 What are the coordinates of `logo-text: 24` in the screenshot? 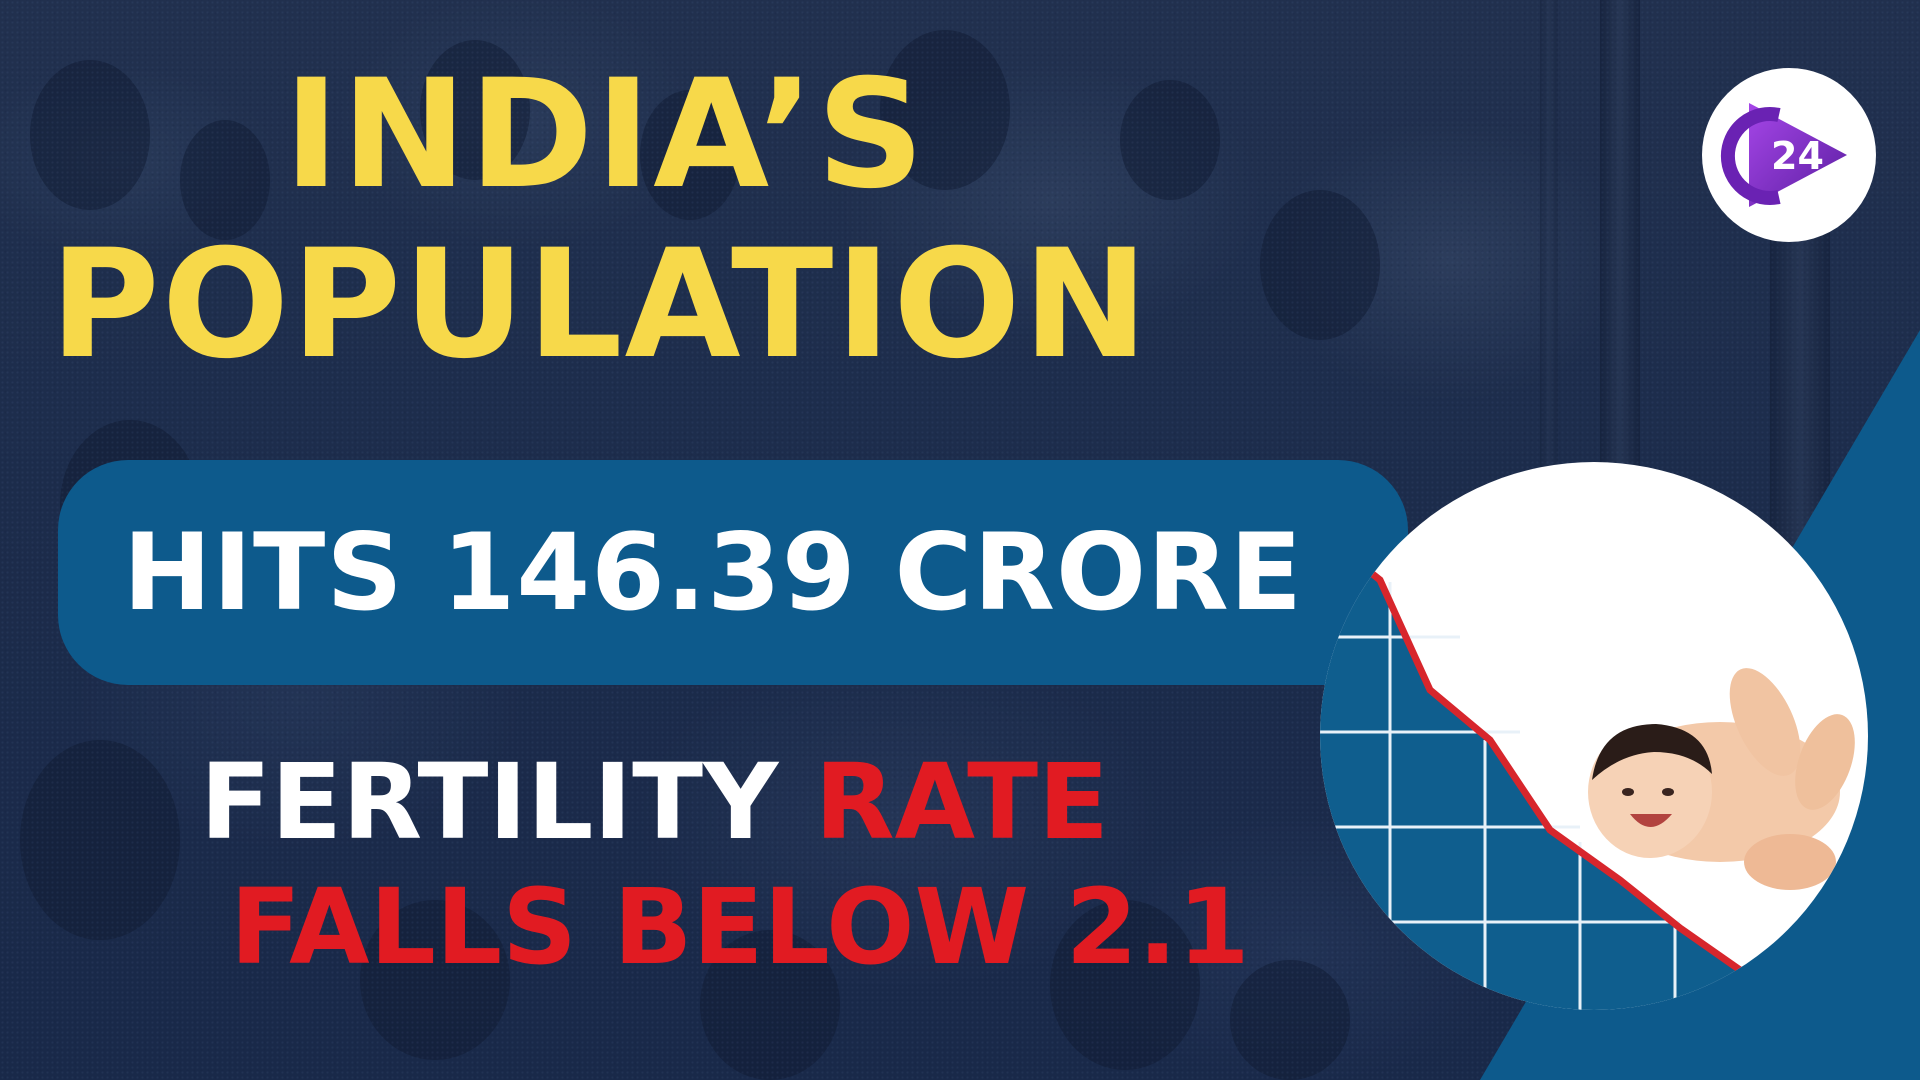 It's located at (1797, 156).